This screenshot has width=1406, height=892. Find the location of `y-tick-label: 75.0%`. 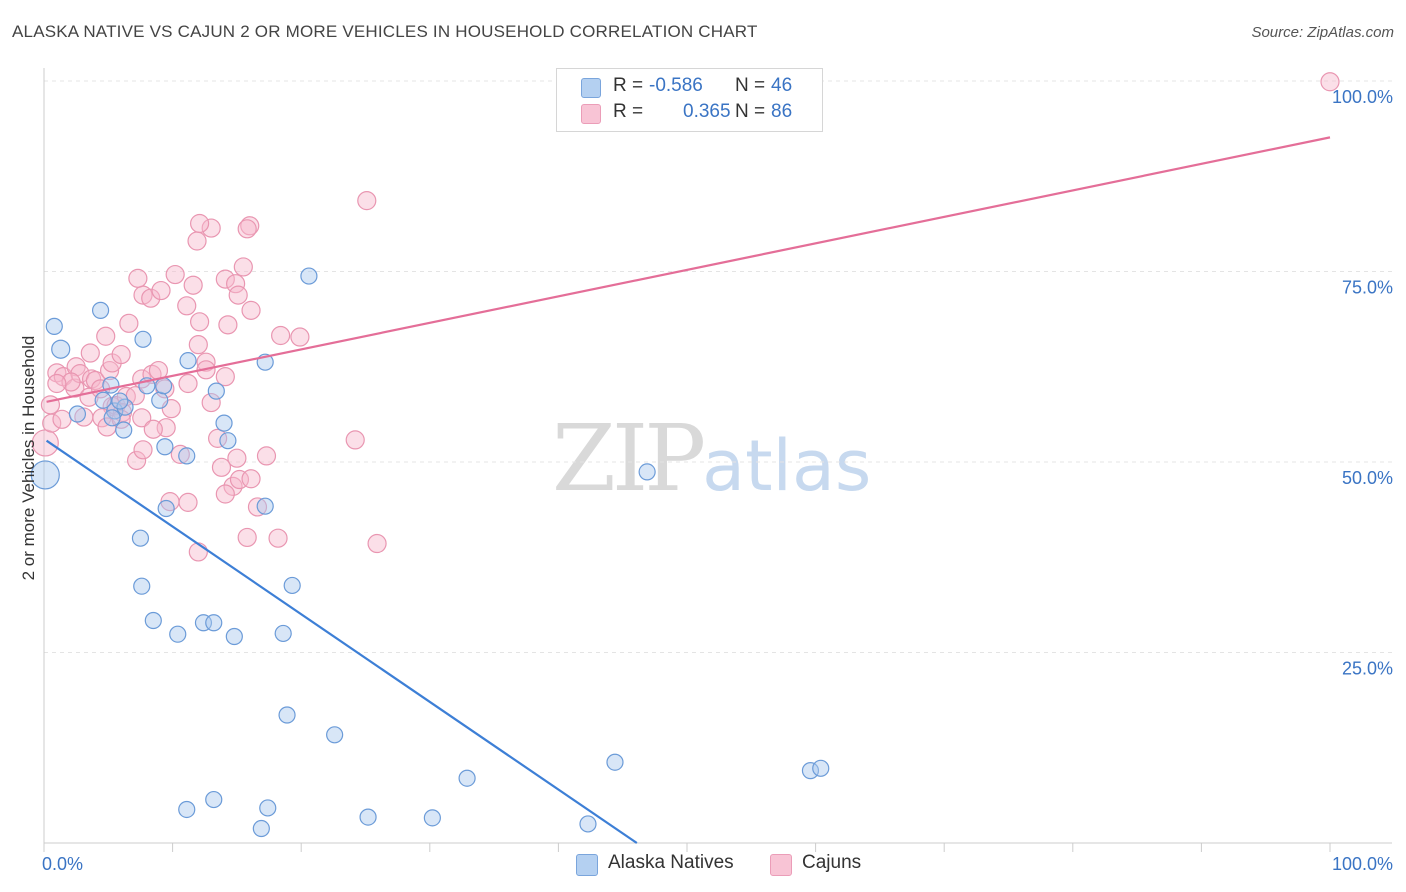

y-tick-label: 75.0% is located at coordinates (1367, 288).